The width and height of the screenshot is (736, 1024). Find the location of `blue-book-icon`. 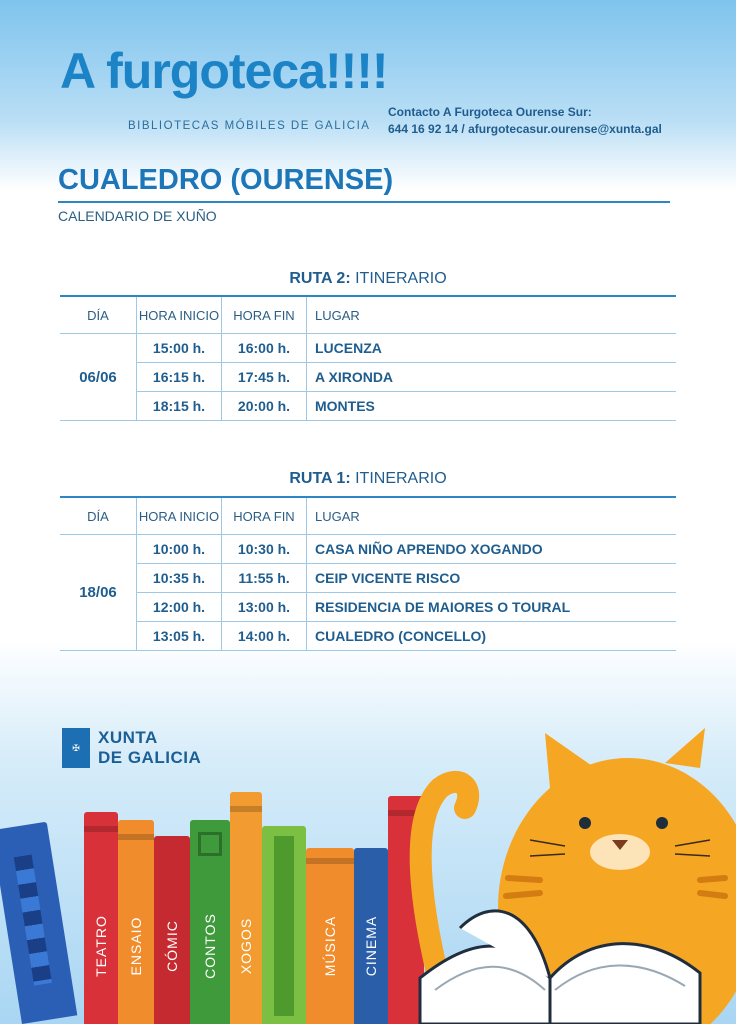

blue-book-icon is located at coordinates (39, 922).